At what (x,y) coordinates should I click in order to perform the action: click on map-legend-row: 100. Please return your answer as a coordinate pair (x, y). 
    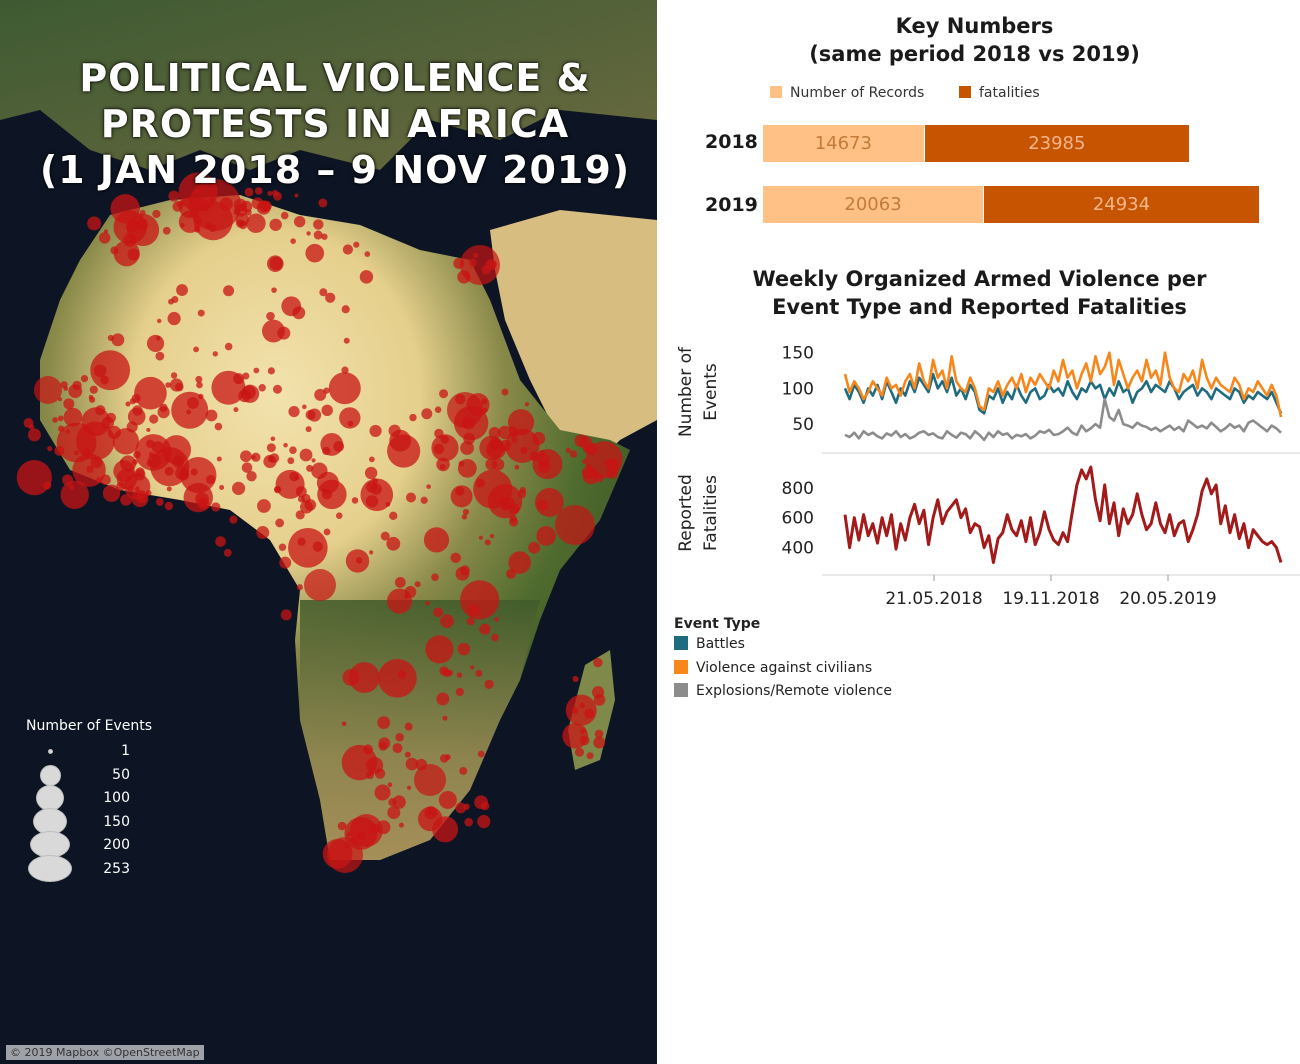
    Looking at the image, I should click on (89, 798).